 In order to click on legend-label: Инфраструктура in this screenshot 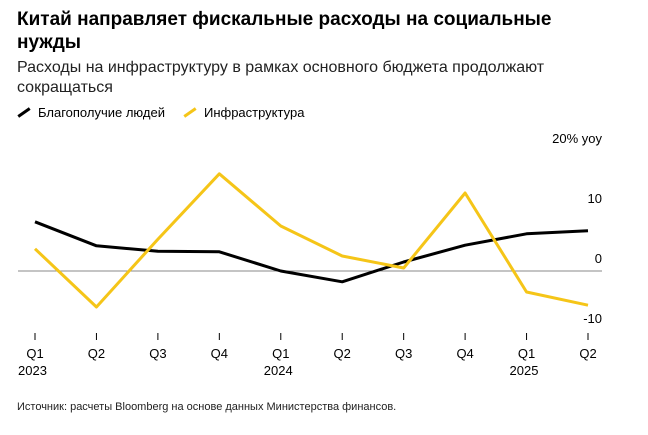, I will do `click(254, 112)`.